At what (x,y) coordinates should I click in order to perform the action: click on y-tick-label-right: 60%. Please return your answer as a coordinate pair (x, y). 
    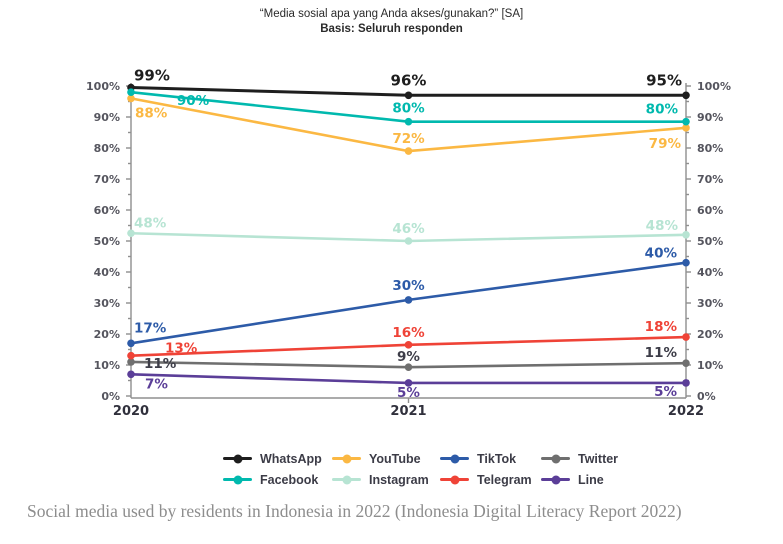
    Looking at the image, I should click on (710, 210).